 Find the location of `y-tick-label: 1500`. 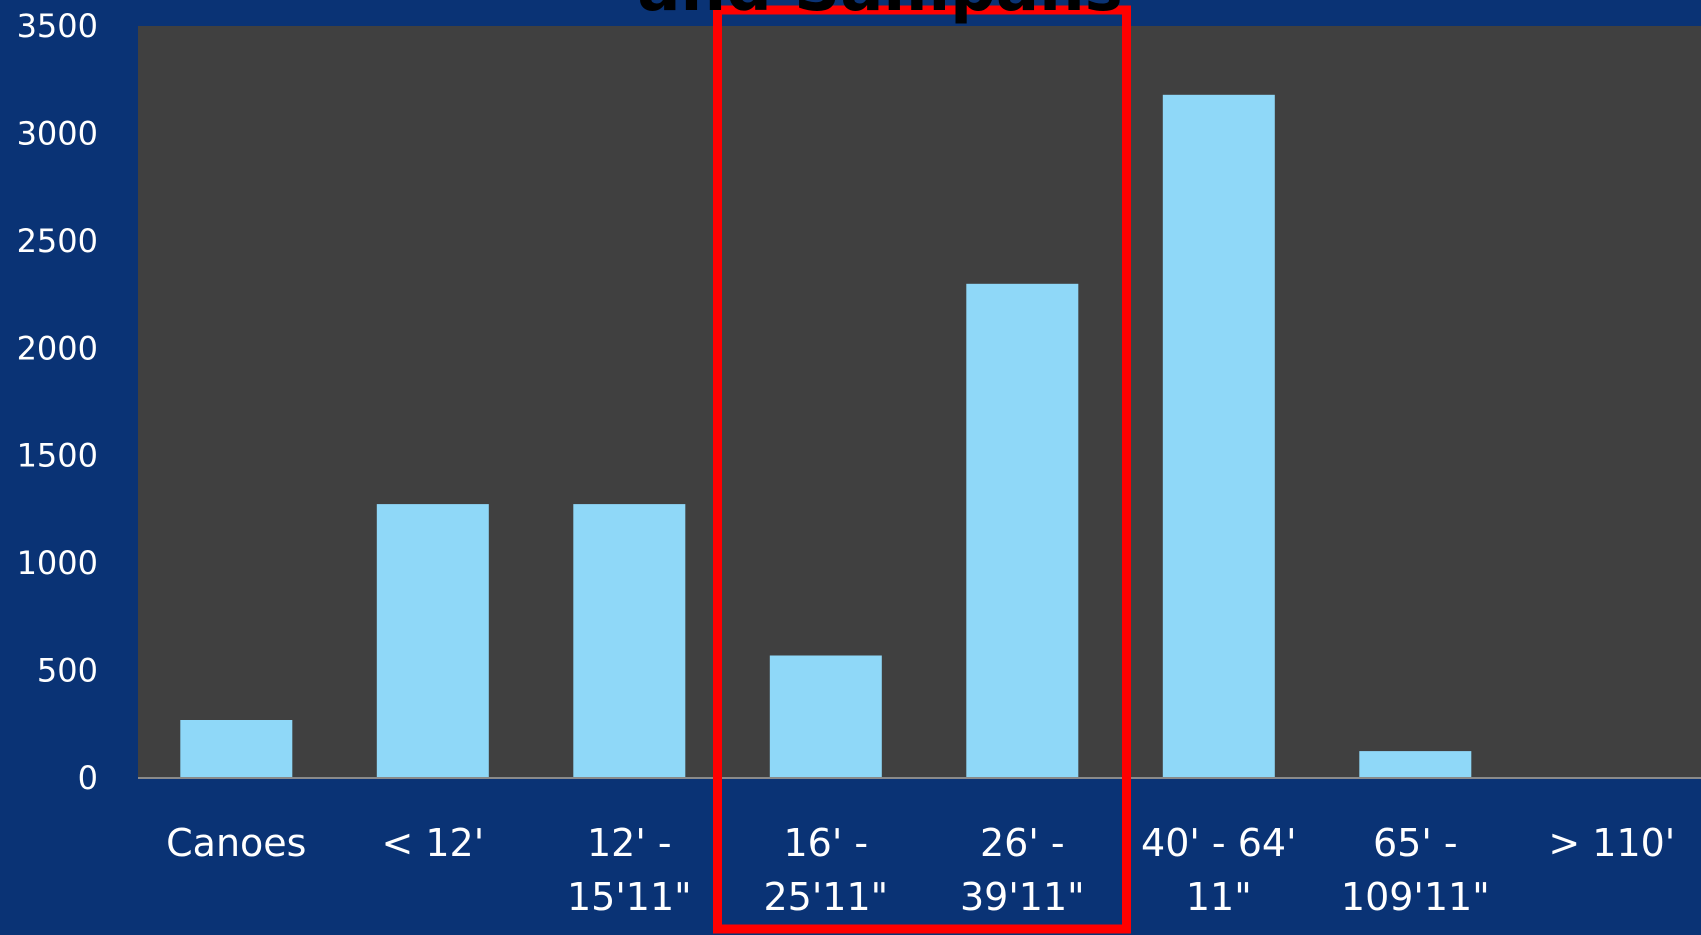

y-tick-label: 1500 is located at coordinates (57, 456).